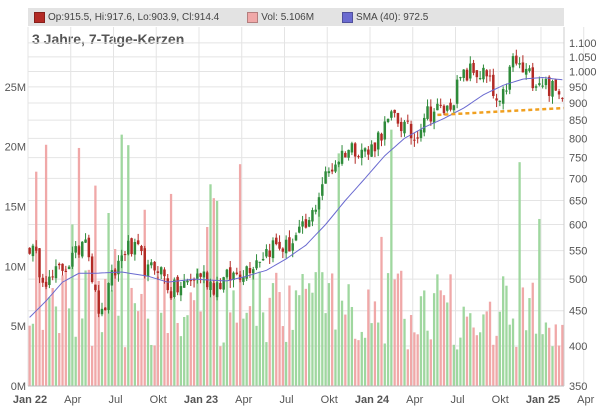  Describe the element at coordinates (578, 312) in the screenshot. I see `price-tick-label: 450` at that location.